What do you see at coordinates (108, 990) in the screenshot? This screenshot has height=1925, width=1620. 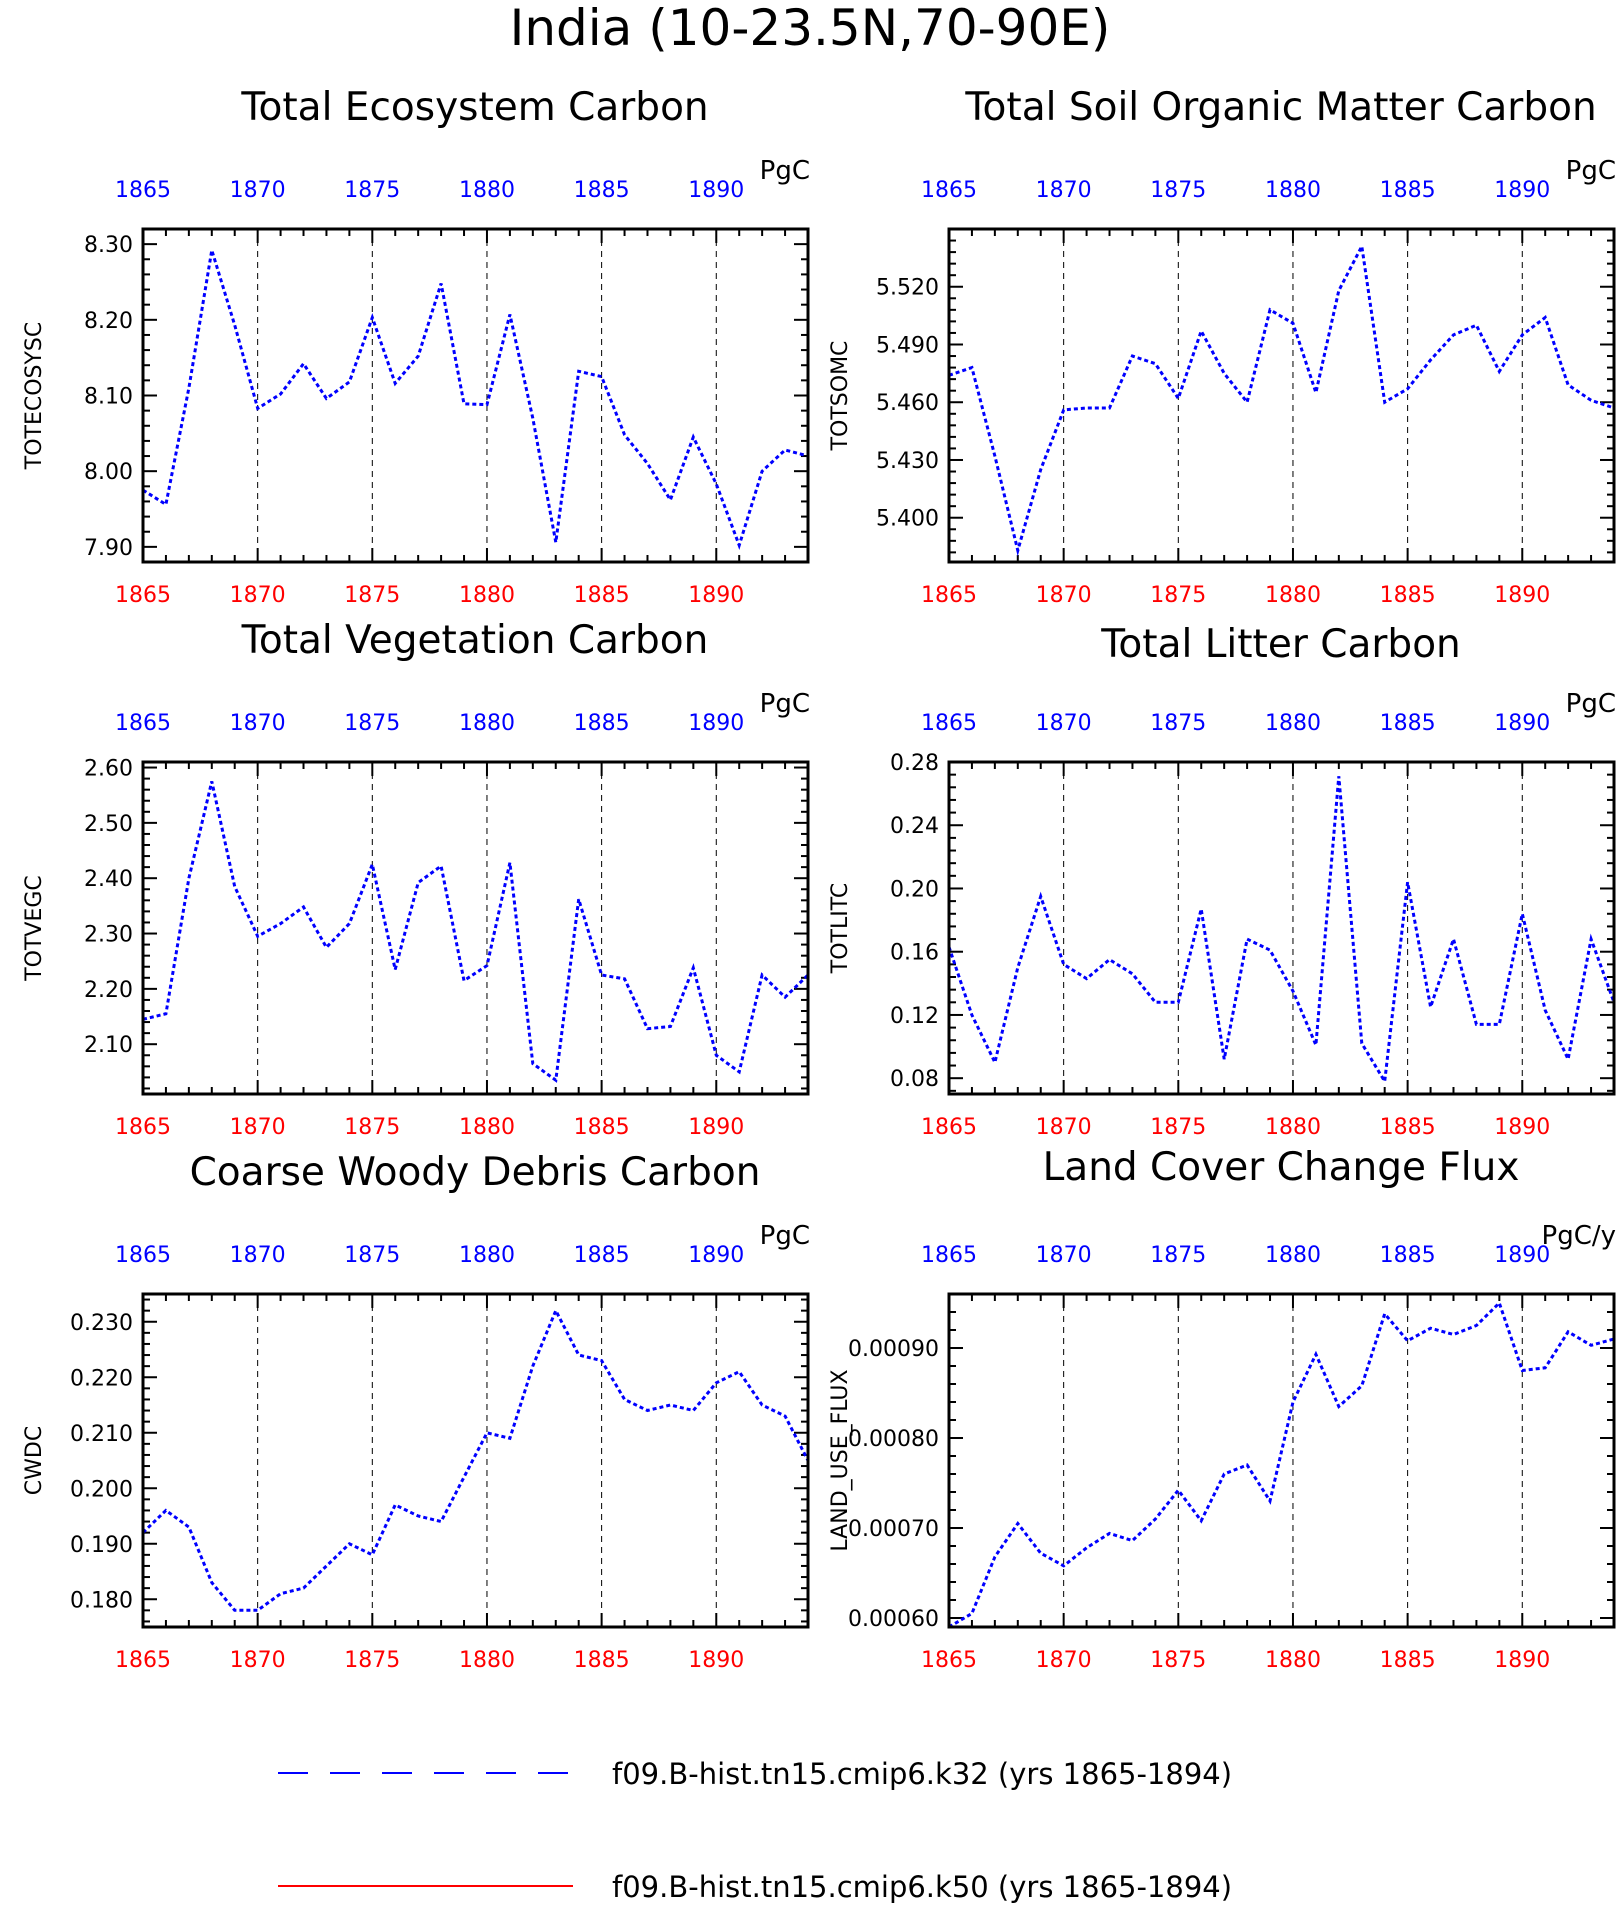 I see `y-tick-label: 2.20` at bounding box center [108, 990].